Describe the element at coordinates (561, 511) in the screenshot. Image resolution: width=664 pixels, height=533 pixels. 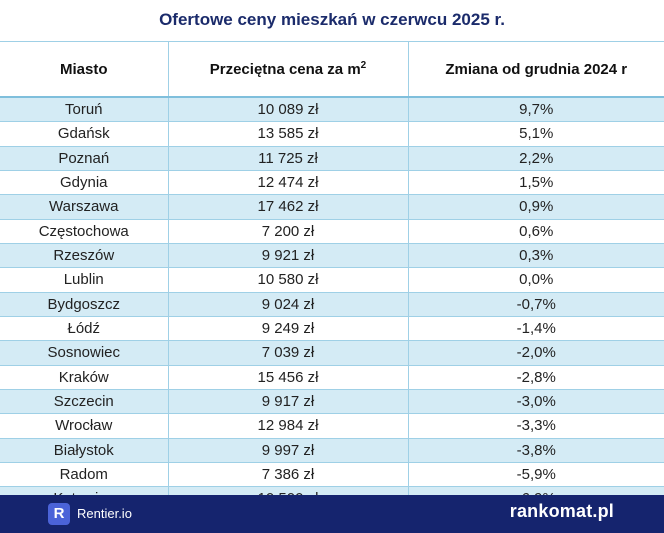
I see `rankomat-logo: rankomat.pl` at that location.